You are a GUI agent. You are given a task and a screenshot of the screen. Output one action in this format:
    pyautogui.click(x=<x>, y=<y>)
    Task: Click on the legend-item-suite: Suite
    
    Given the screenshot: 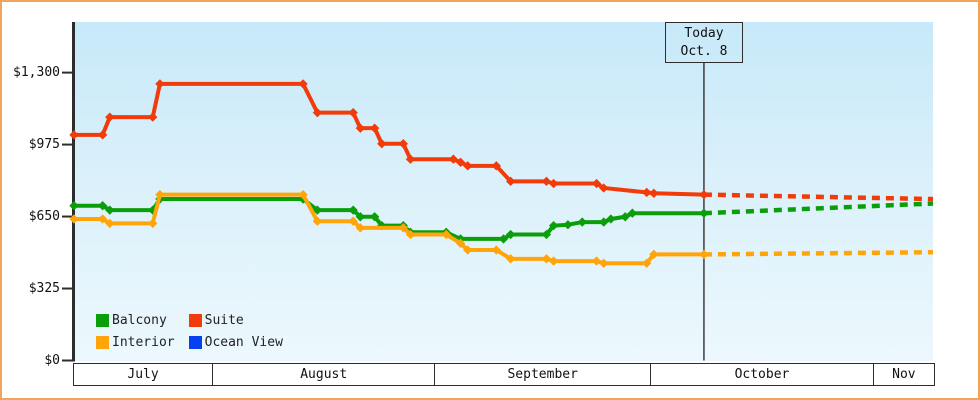 What is the action you would take?
    pyautogui.click(x=235, y=320)
    